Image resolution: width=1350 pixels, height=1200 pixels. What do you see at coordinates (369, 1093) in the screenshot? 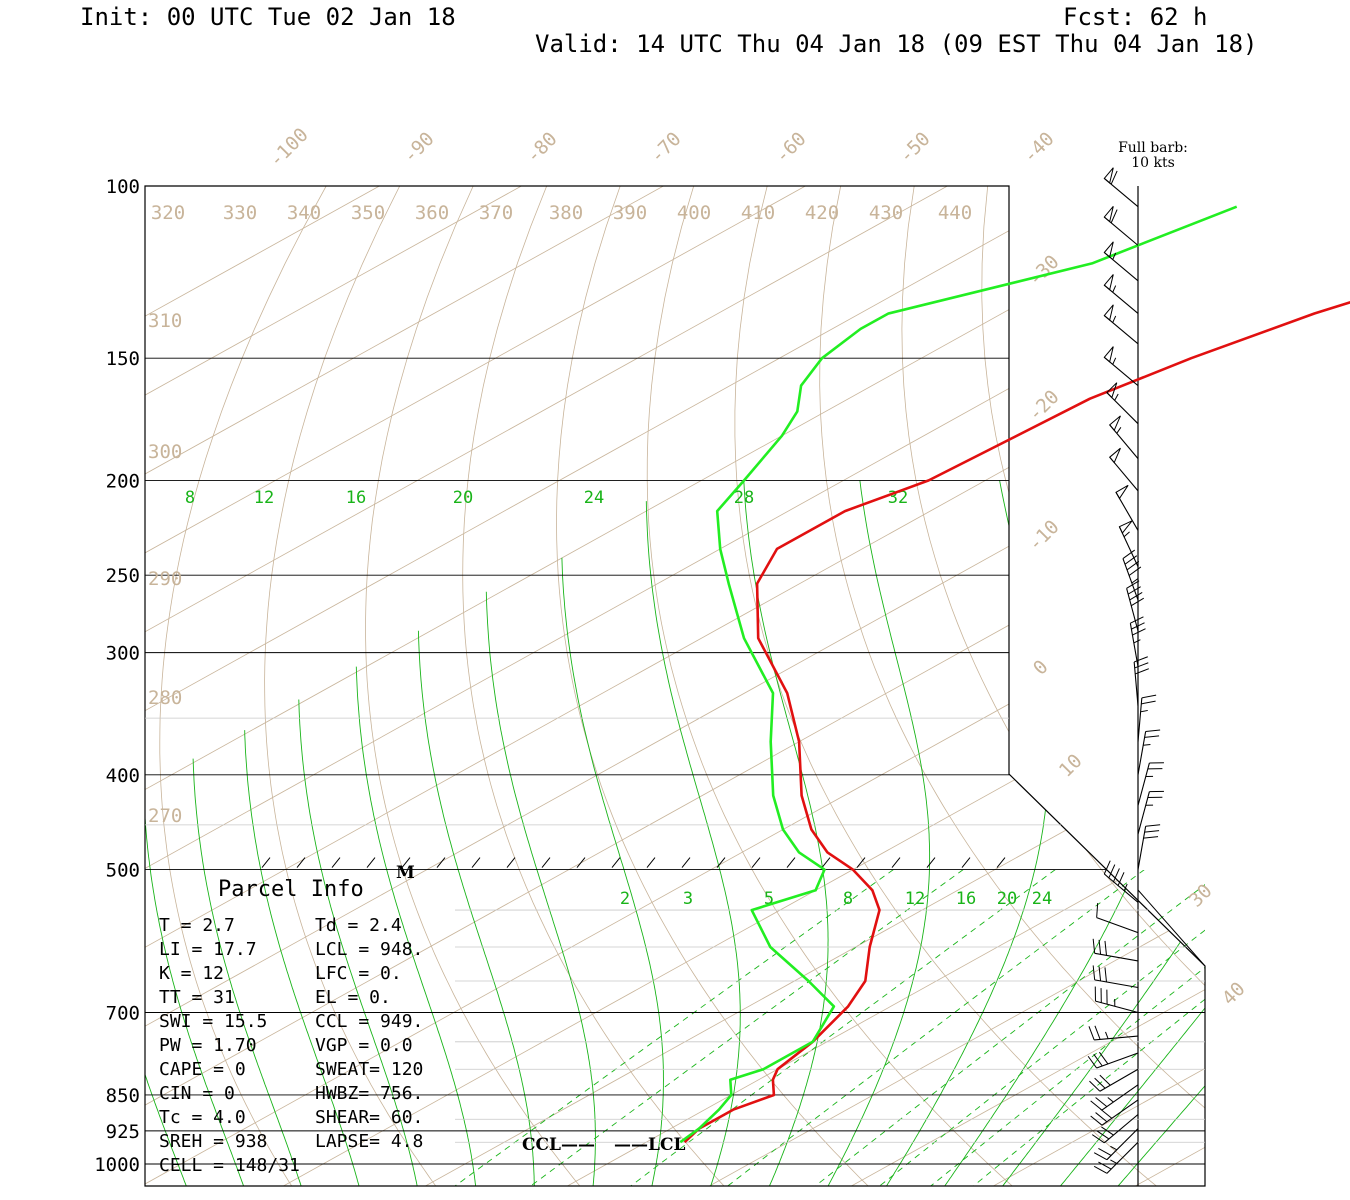
I see `parcel-right-row: HWBZ= 756.` at bounding box center [369, 1093].